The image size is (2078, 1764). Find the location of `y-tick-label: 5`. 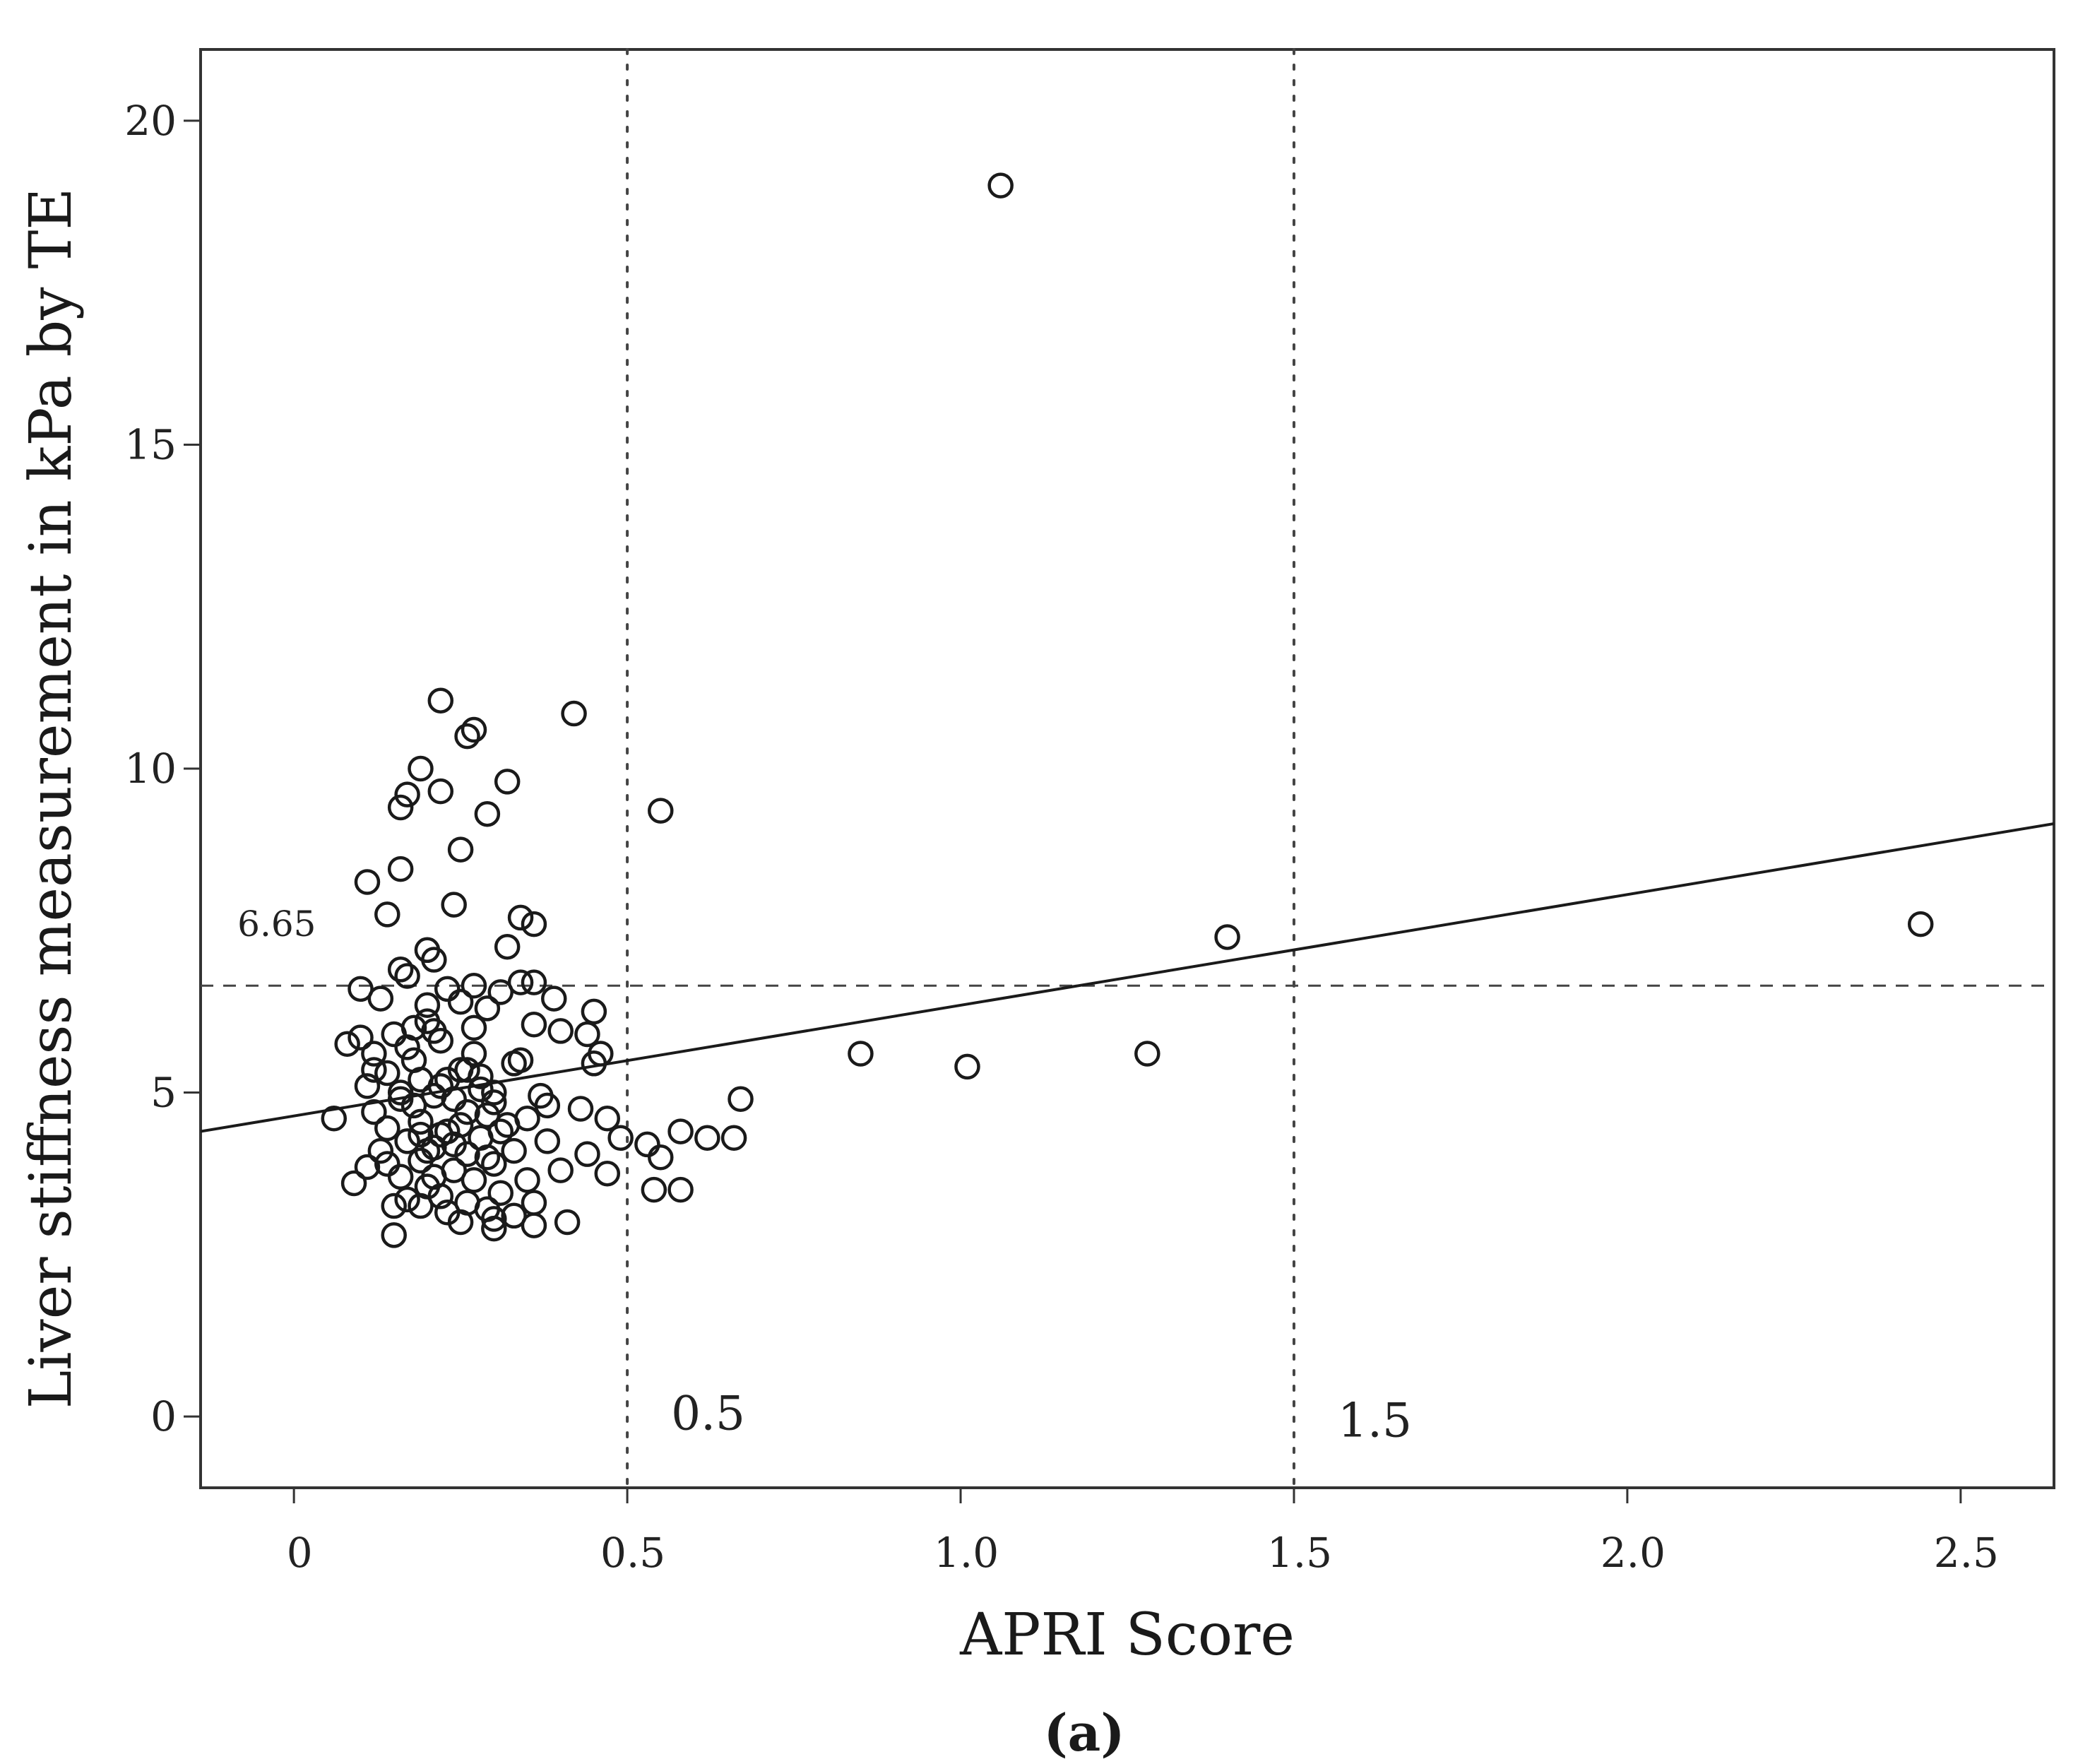

y-tick-label: 5 is located at coordinates (163, 1093).